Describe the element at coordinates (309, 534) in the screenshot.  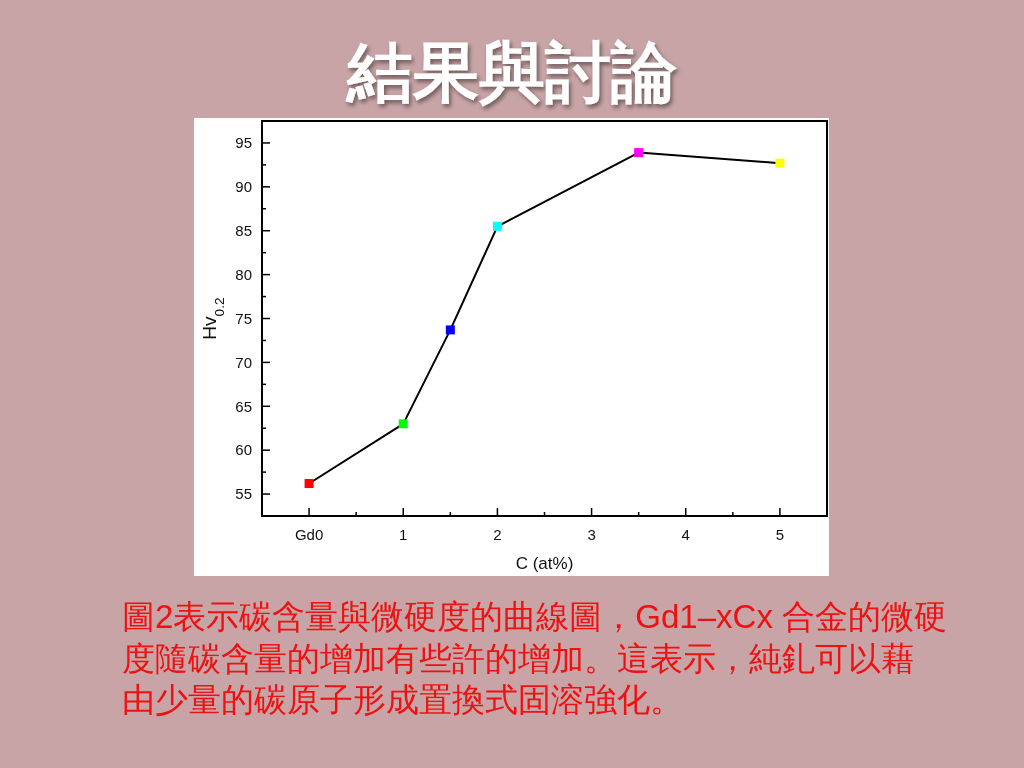
I see `x-tick-label: Gd0` at that location.